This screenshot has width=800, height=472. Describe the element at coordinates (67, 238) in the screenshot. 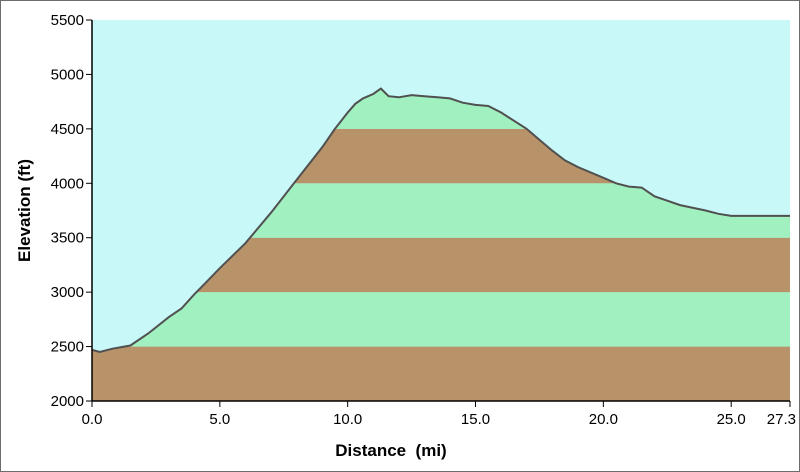

I see `y-tick-label: 3500` at that location.